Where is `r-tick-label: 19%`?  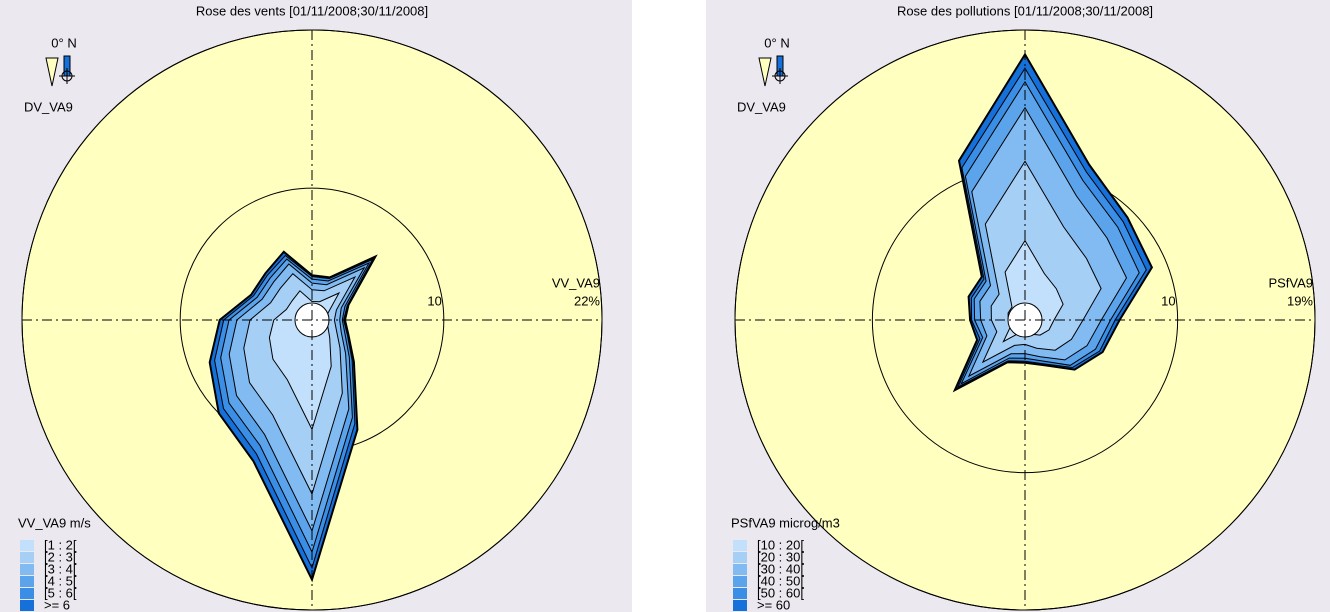 r-tick-label: 19% is located at coordinates (1300, 300).